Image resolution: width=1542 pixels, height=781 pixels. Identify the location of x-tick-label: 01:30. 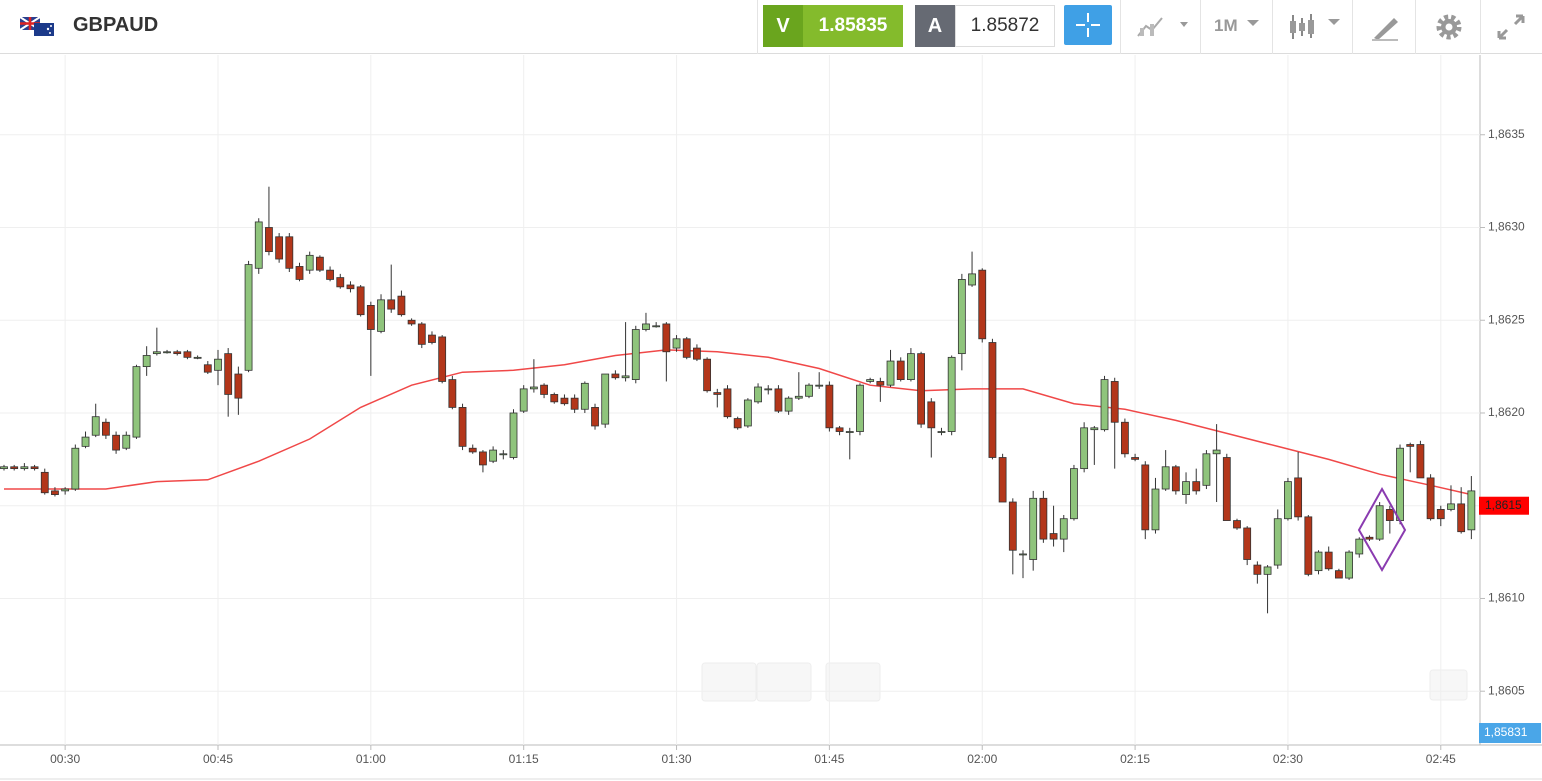
(677, 759).